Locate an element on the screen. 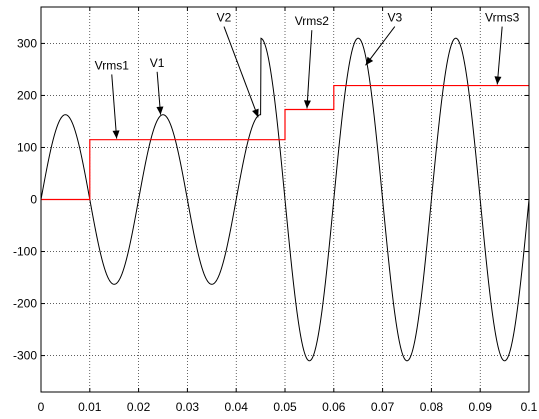  x-tick-label: 0.03 is located at coordinates (188, 407).